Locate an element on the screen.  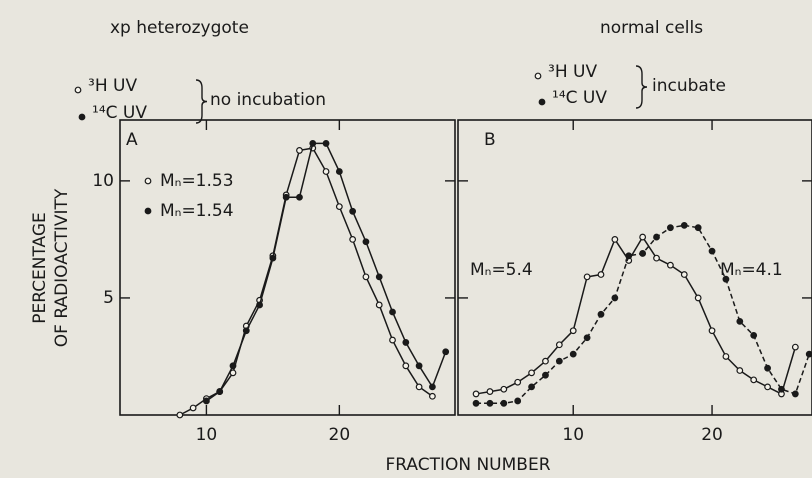
panel-title: xp heterozygote is located at coordinates (179, 28).